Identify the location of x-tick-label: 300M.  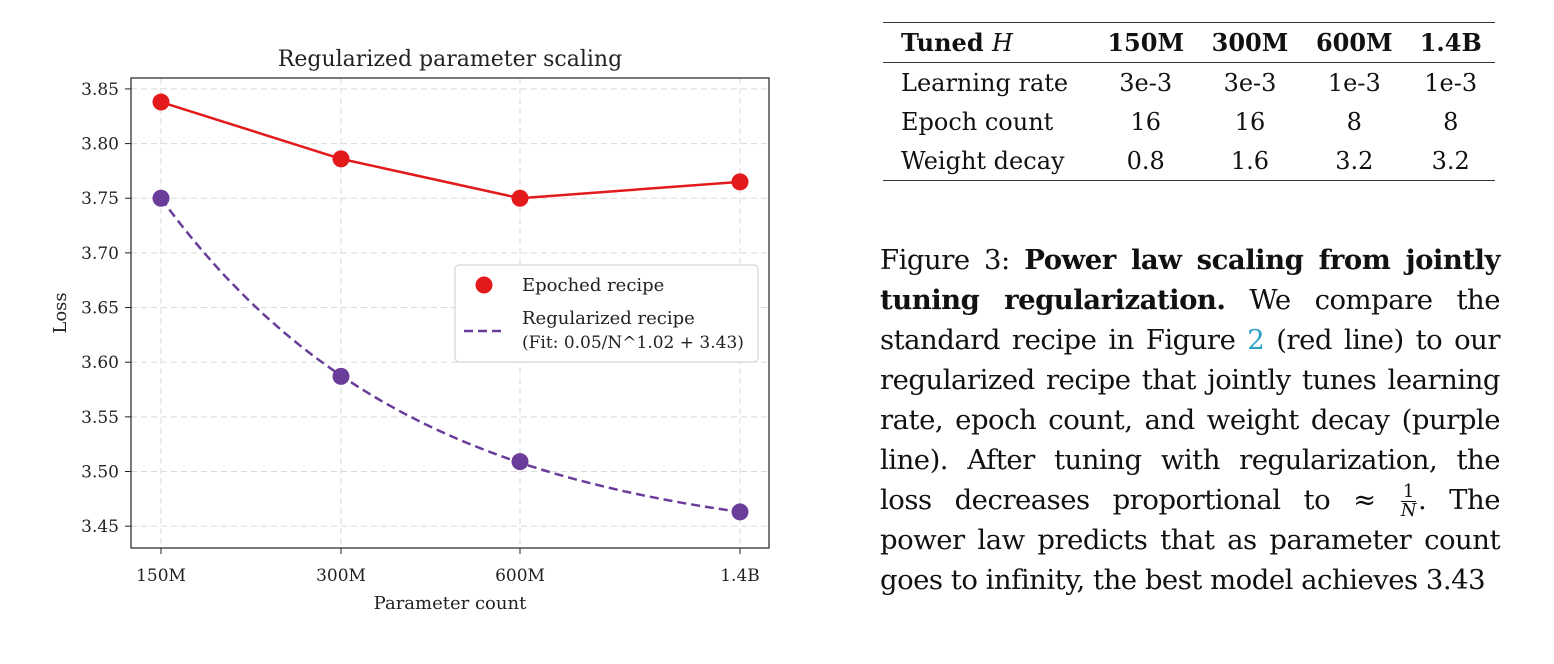
(341, 576).